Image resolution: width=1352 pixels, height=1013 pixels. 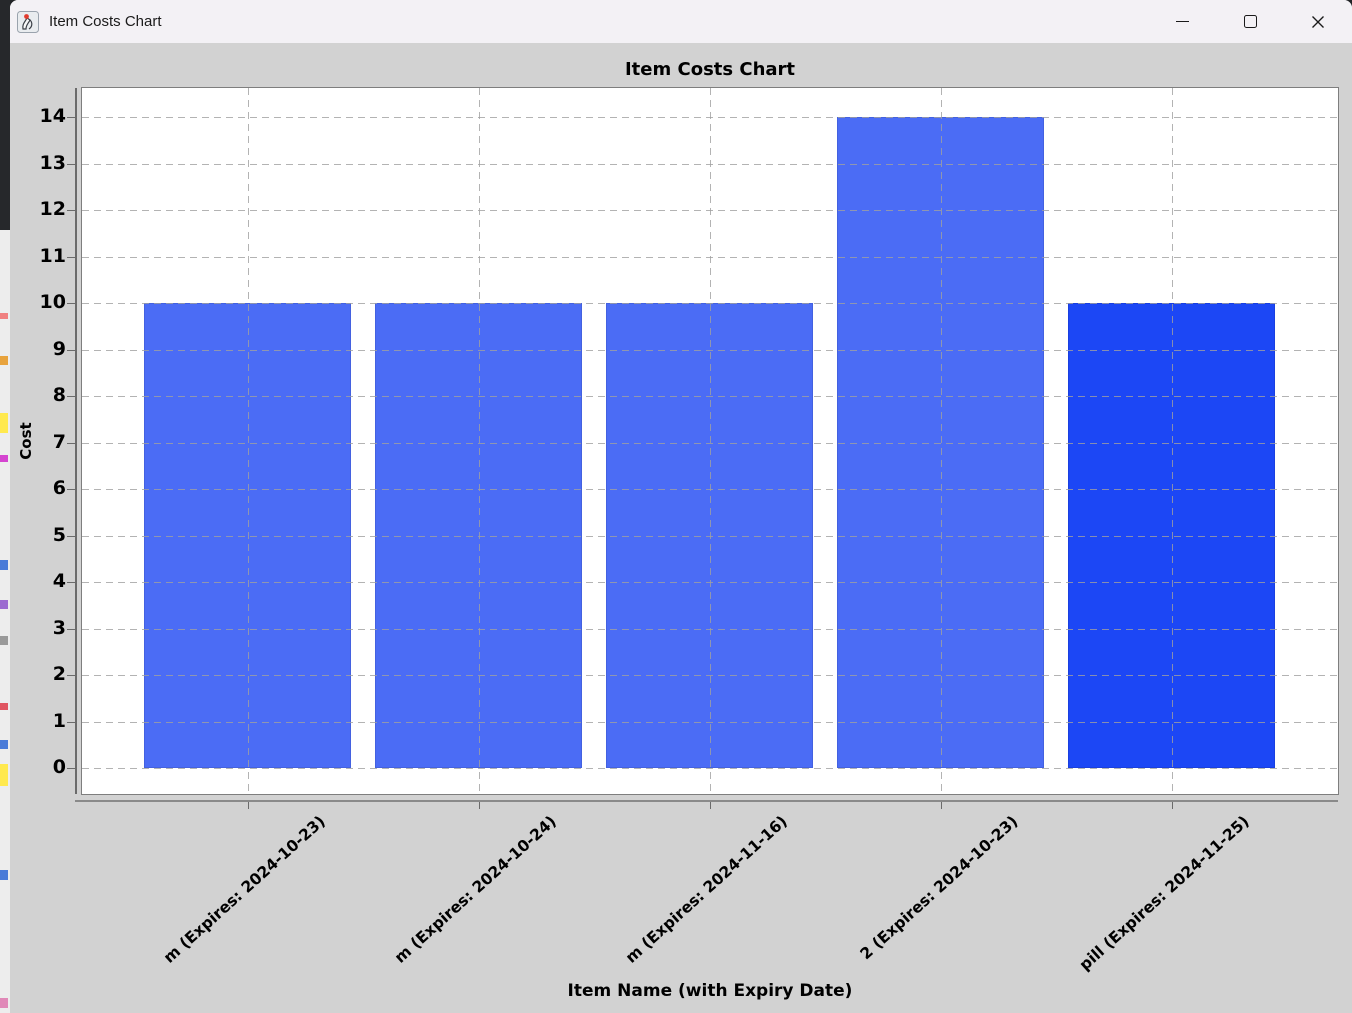 I want to click on category-label: pill (Expires: 2024-11-25), so click(x=1164, y=893).